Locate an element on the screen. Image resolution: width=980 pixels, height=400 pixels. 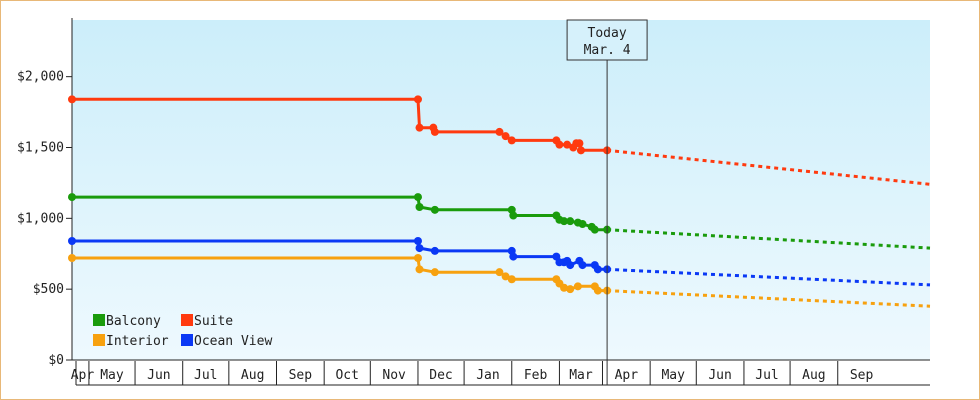
x-tick-label: Oct is located at coordinates (346, 375).